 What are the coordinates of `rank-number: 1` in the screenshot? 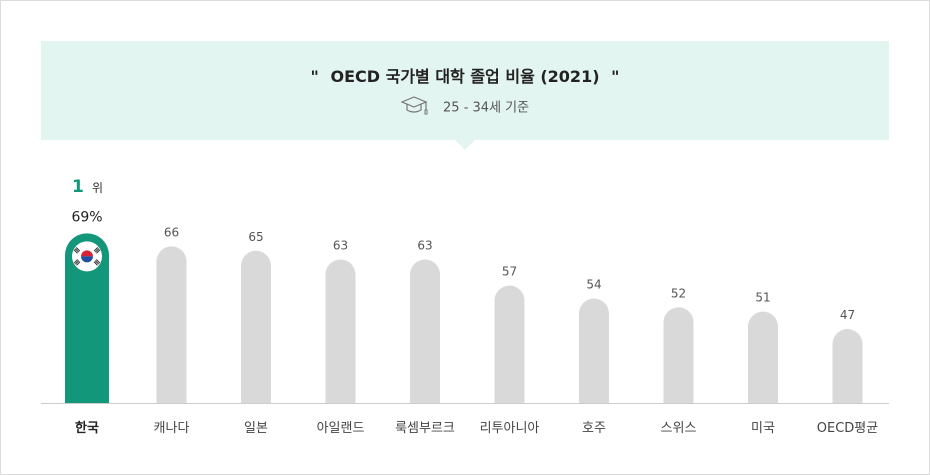 It's located at (78, 187).